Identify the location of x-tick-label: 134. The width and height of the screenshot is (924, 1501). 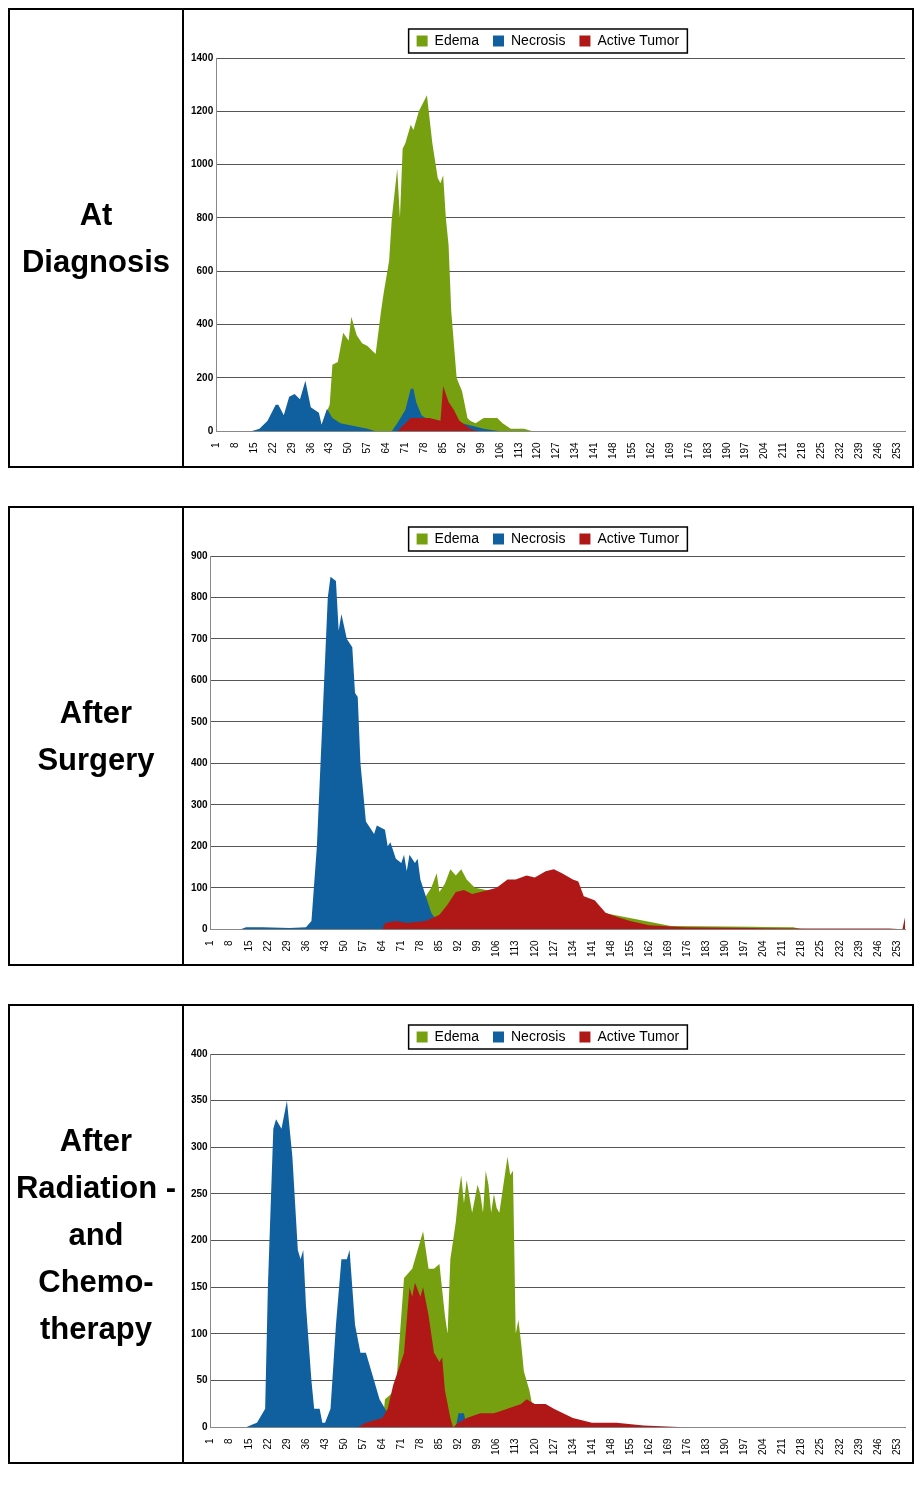
(572, 1446).